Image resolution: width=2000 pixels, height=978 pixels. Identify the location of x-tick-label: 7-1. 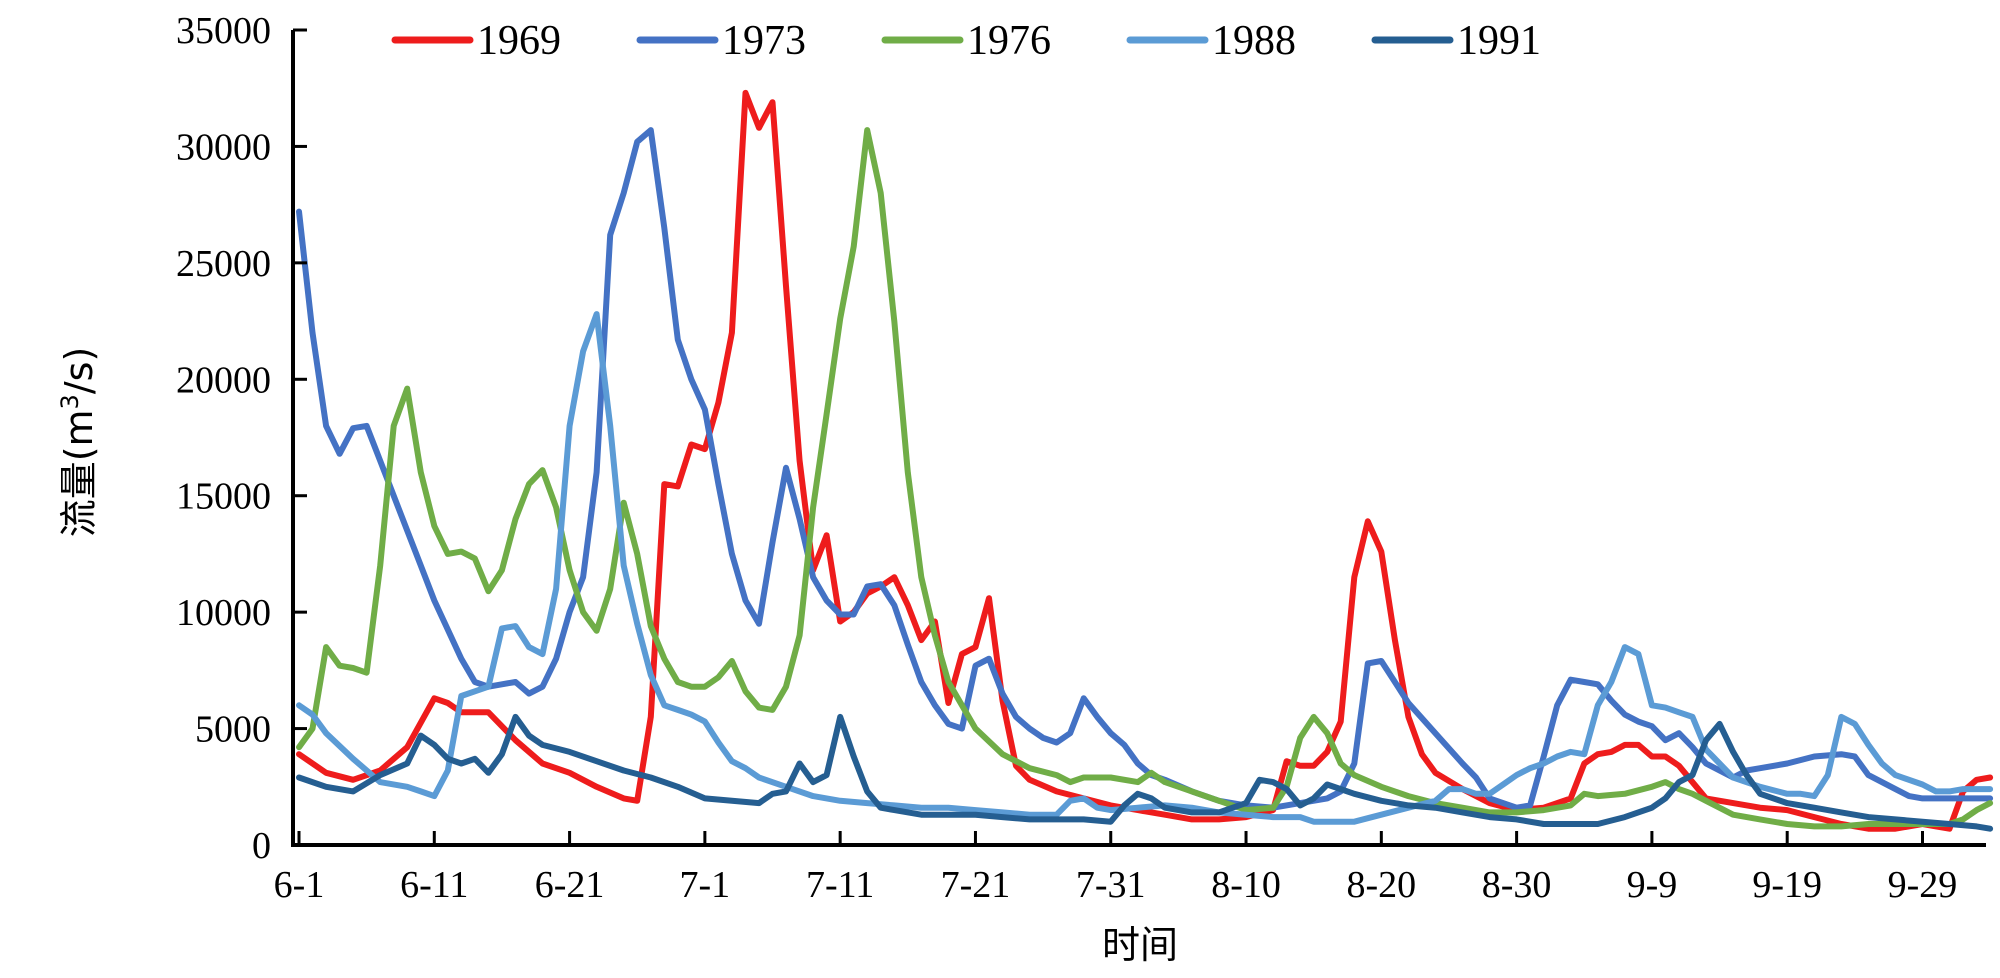
(705, 885).